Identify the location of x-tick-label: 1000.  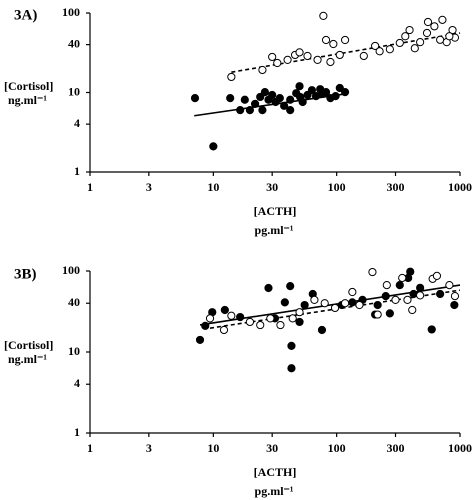
(460, 187).